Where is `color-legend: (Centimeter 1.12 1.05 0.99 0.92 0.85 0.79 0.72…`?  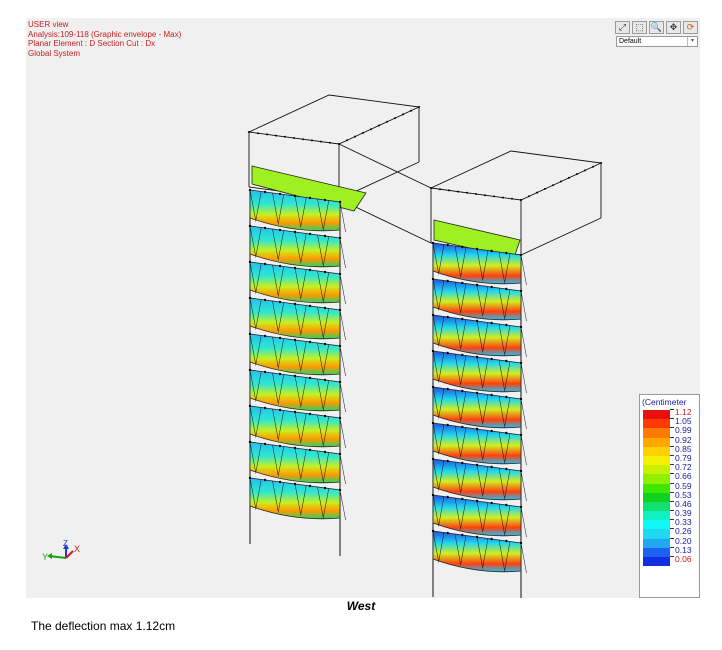 color-legend: (Centimeter 1.12 1.05 0.99 0.92 0.85 0.79 0.72… is located at coordinates (669, 496).